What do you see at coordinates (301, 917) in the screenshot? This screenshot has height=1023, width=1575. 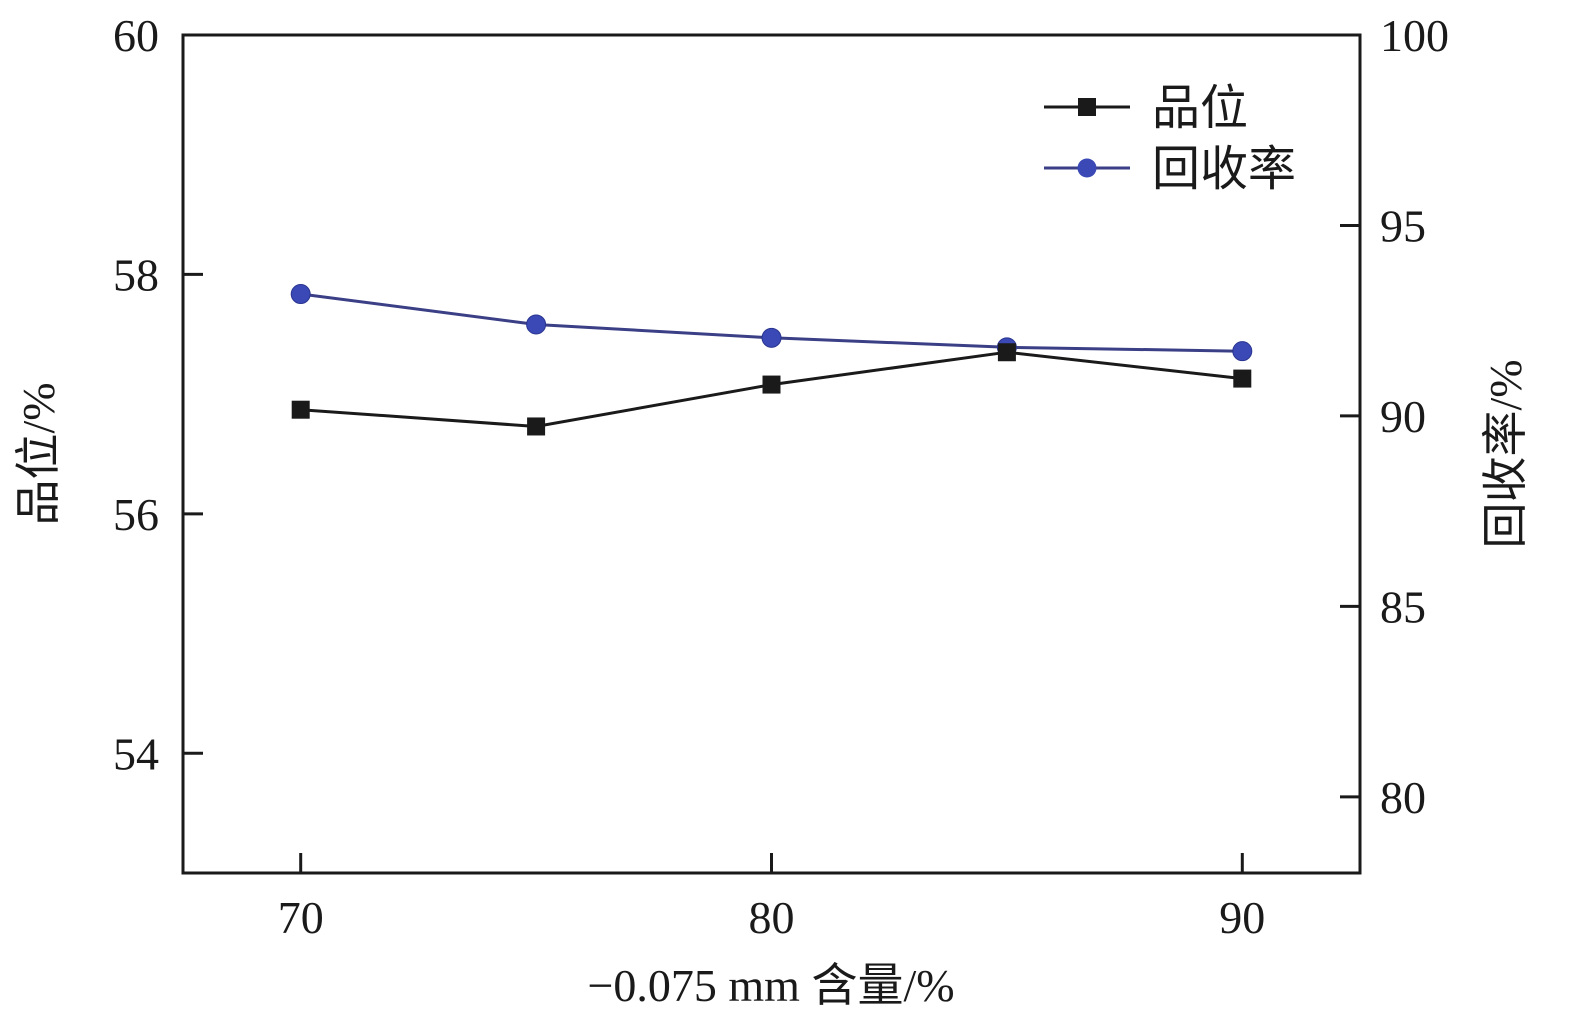 I see `x-tick-label-0: 70` at bounding box center [301, 917].